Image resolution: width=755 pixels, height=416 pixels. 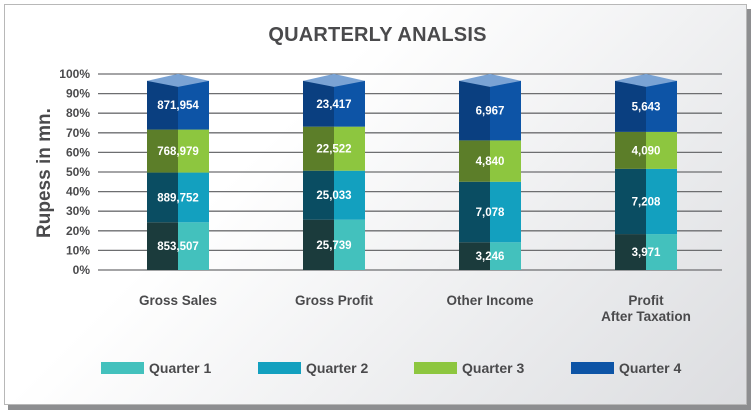 I want to click on x-category-label: Gross Profit, so click(x=334, y=300).